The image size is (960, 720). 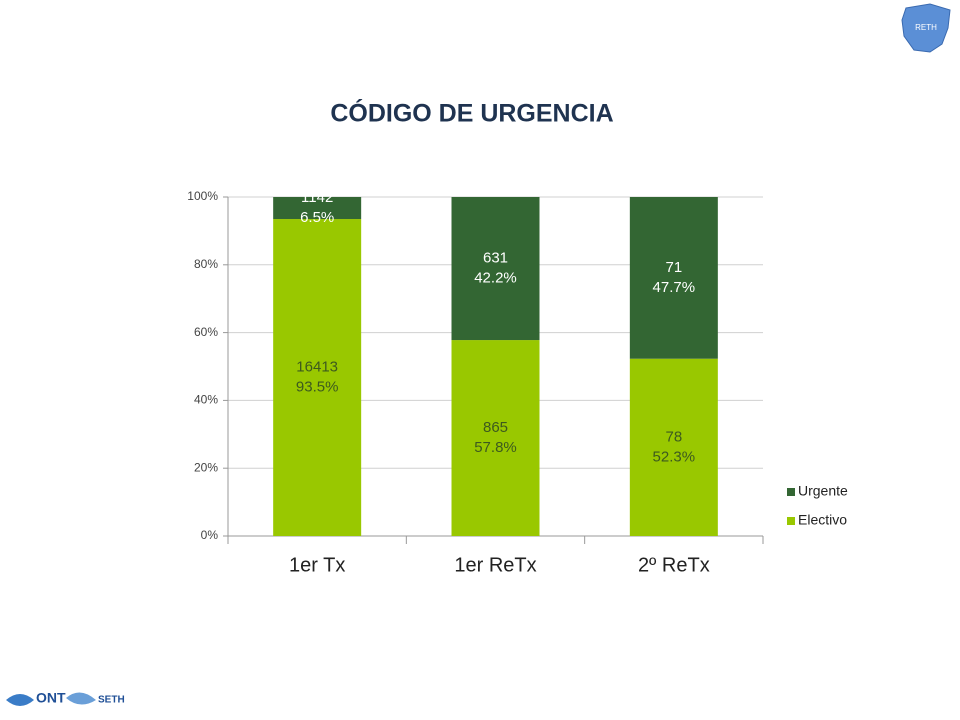 What do you see at coordinates (674, 287) in the screenshot?
I see `data-label: 47.7%` at bounding box center [674, 287].